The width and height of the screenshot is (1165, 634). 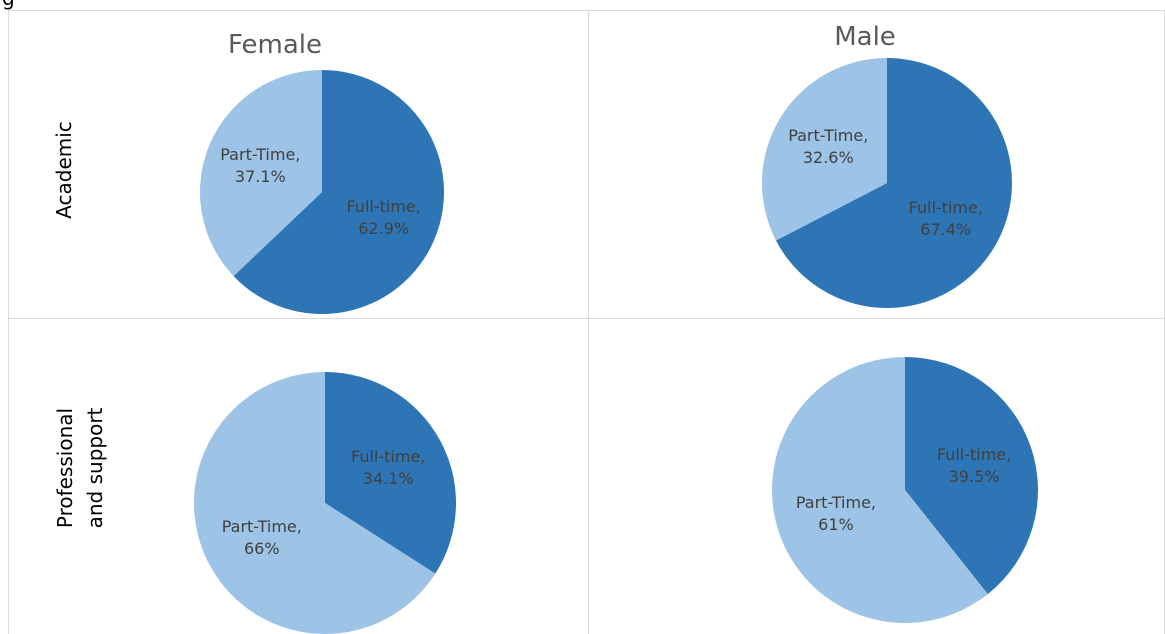 What do you see at coordinates (260, 165) in the screenshot?
I see `data-label: Part-Time, 37.1%` at bounding box center [260, 165].